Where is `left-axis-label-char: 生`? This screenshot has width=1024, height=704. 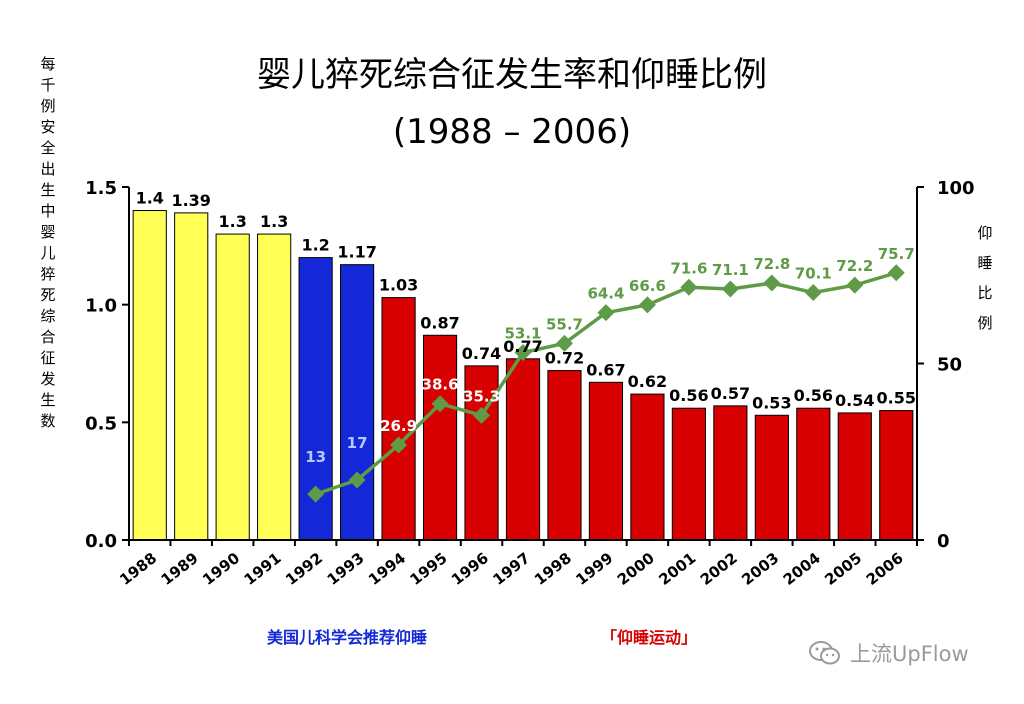
left-axis-label-char: 生 is located at coordinates (48, 400).